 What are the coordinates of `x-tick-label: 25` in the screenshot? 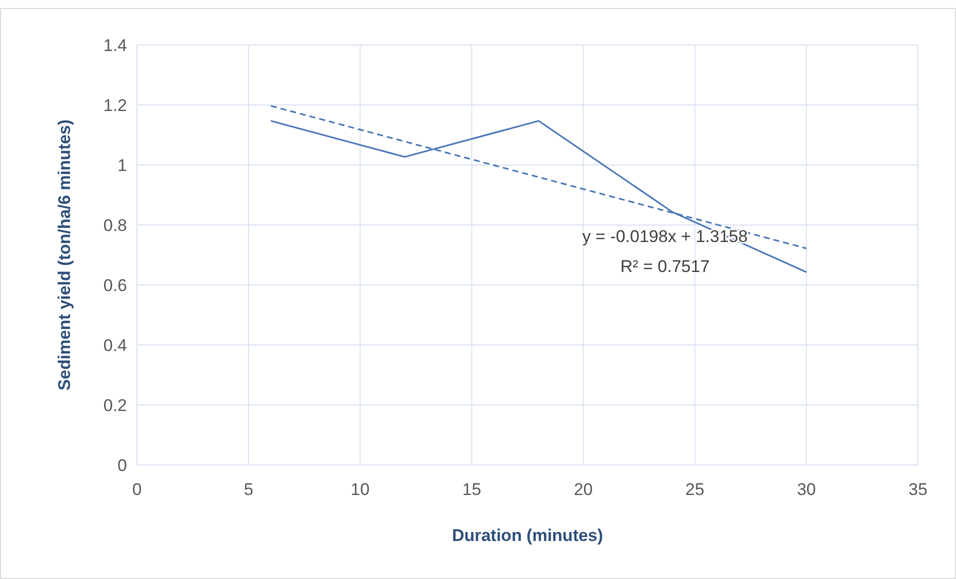 It's located at (694, 489).